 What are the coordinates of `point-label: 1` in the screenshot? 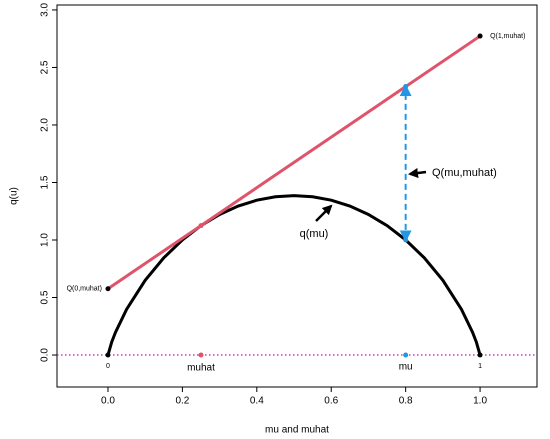 It's located at (480, 366).